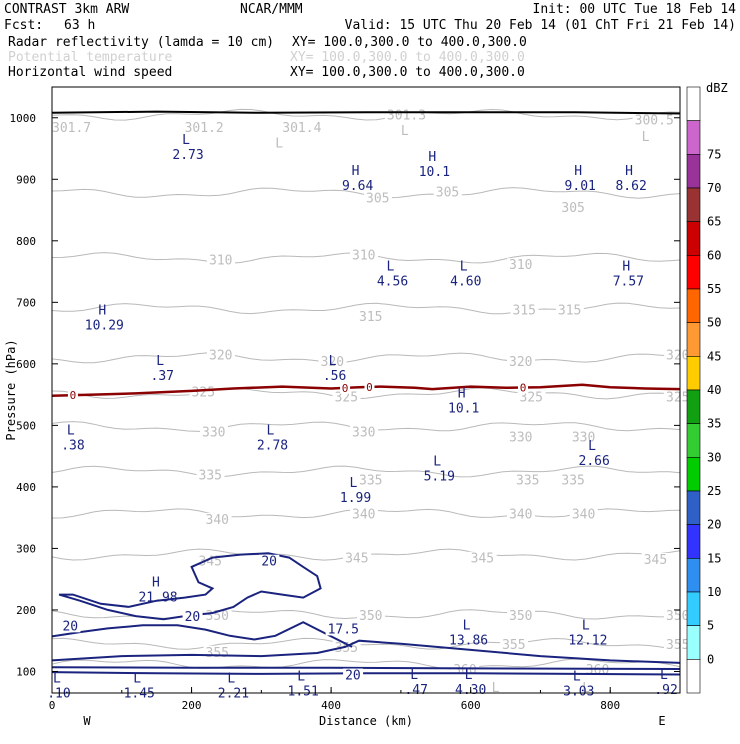 This screenshot has width=740, height=744. Describe the element at coordinates (409, 42) in the screenshot. I see `field-xy-reflectivity: XY= 100.0,300.0 to 400.0,300.0` at that location.